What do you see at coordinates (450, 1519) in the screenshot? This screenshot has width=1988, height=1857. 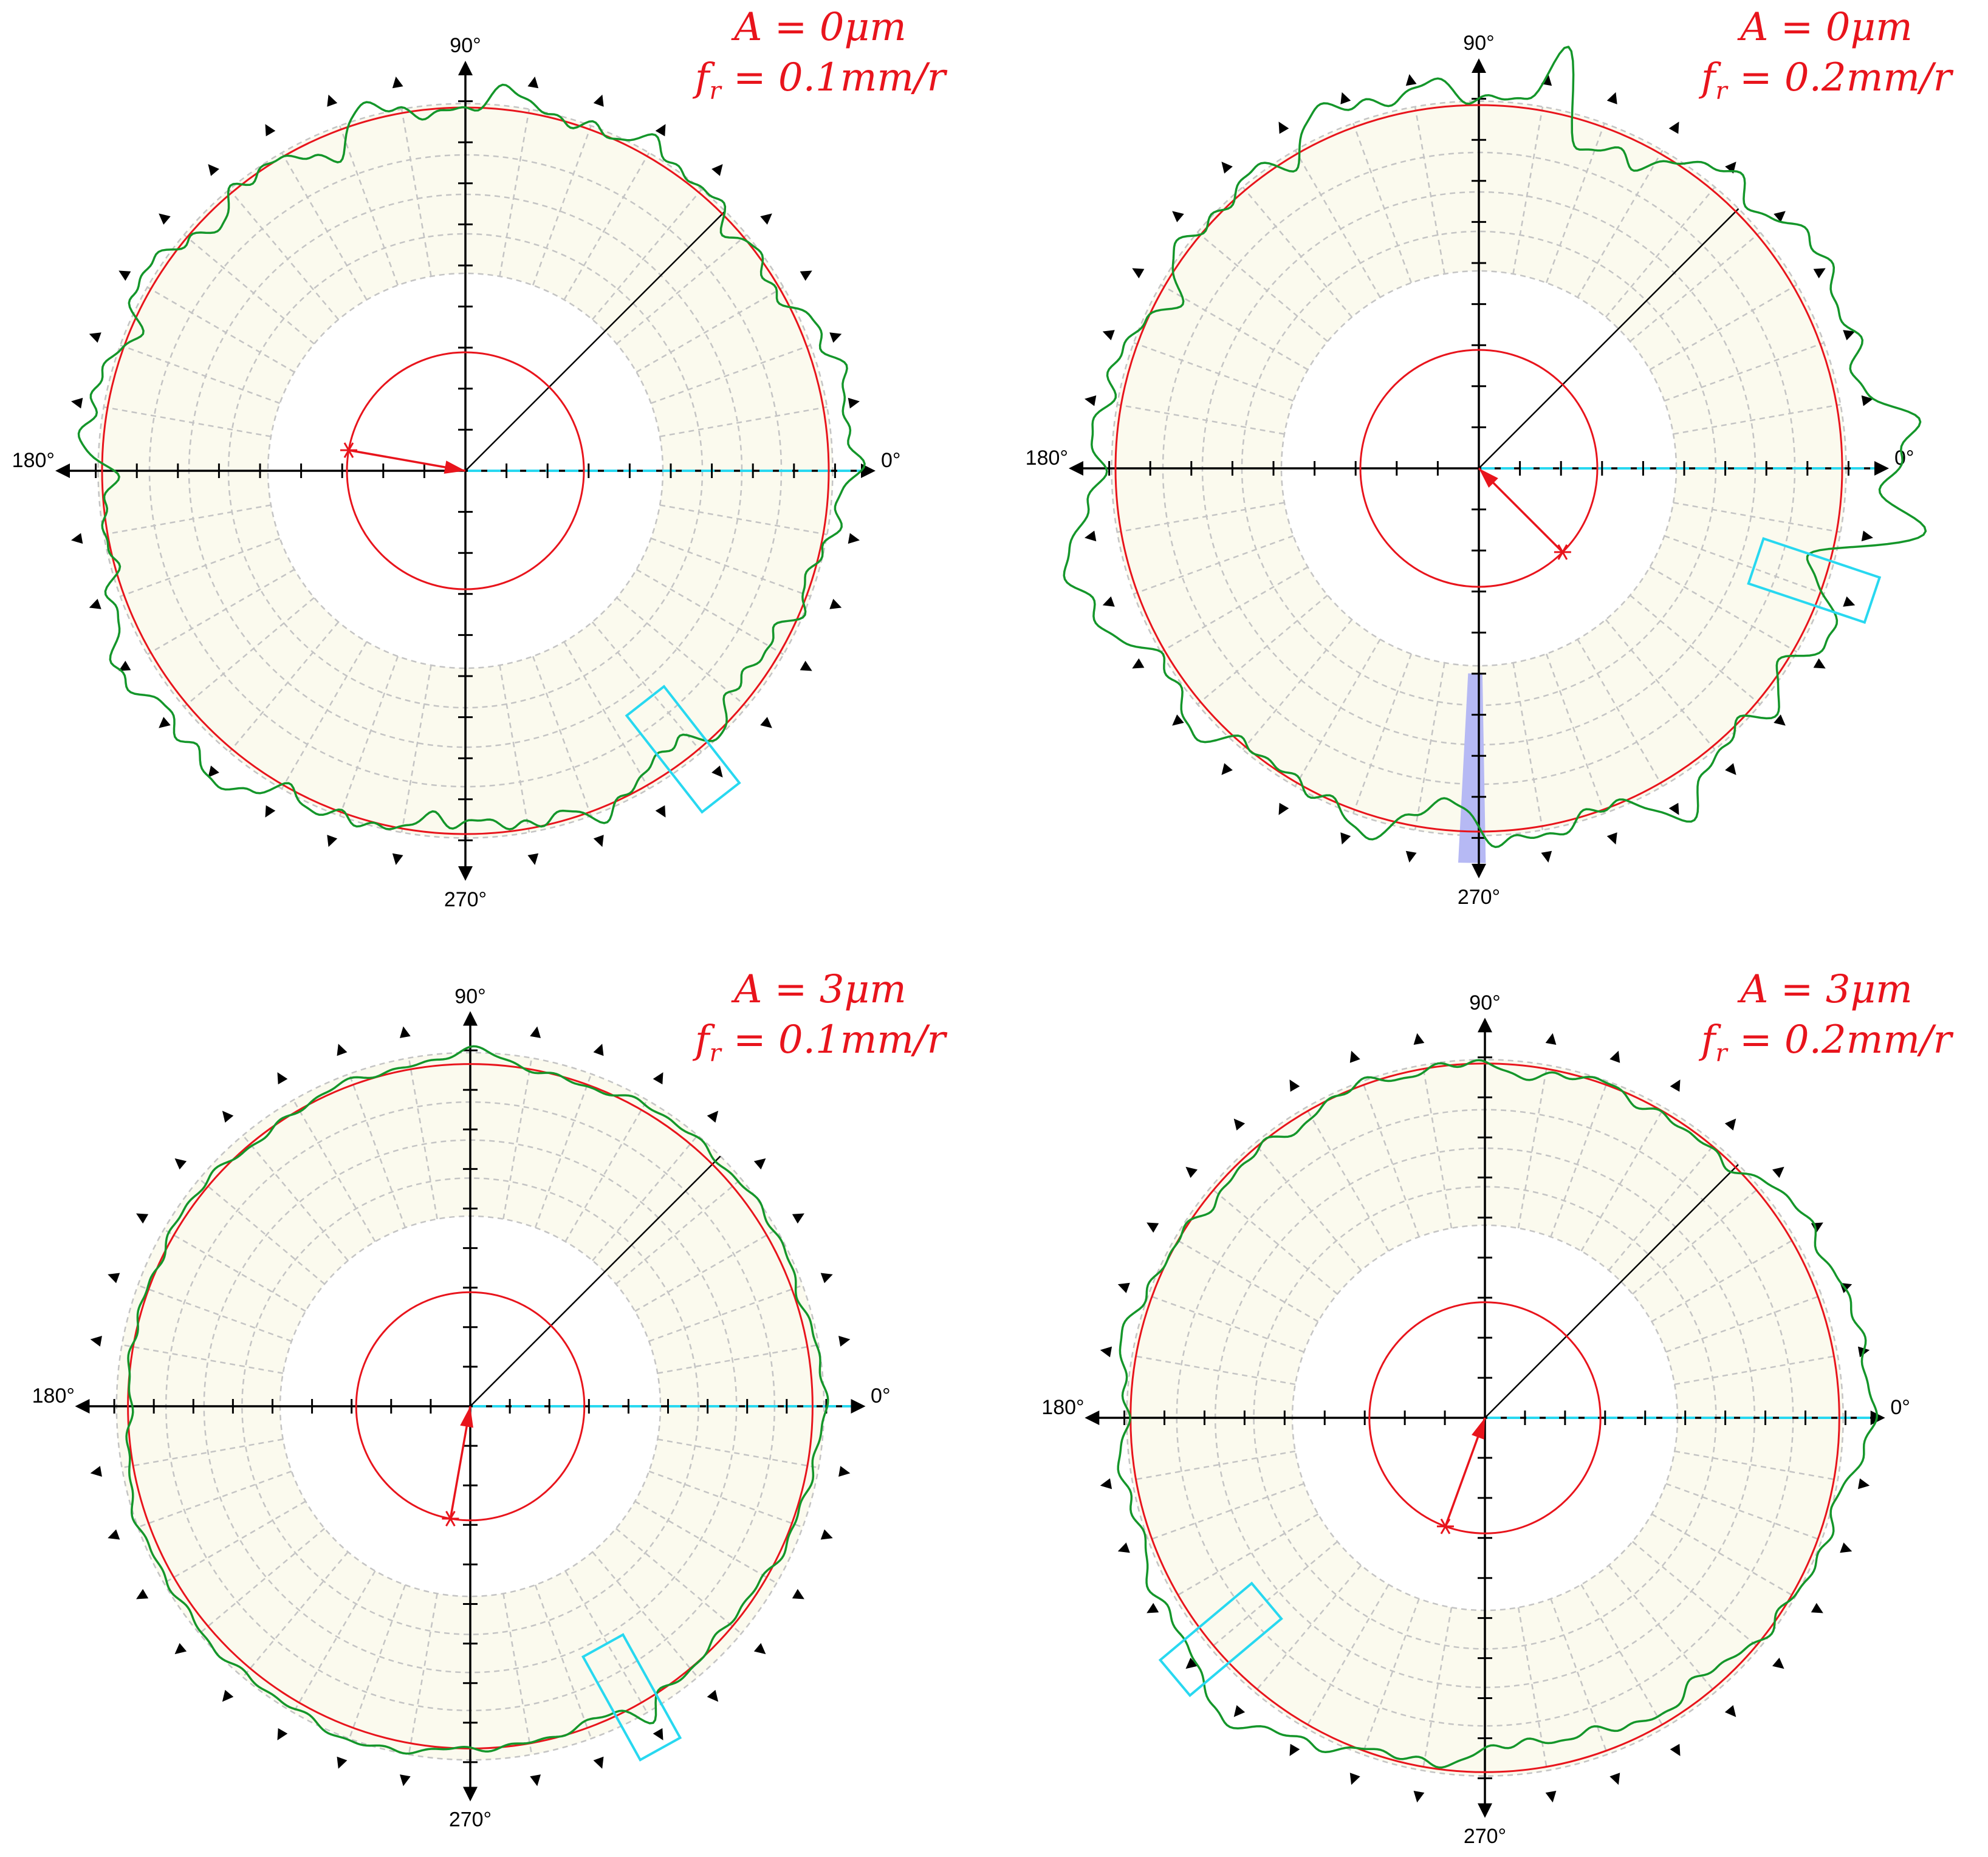 I see `eccentricity-tail-star` at bounding box center [450, 1519].